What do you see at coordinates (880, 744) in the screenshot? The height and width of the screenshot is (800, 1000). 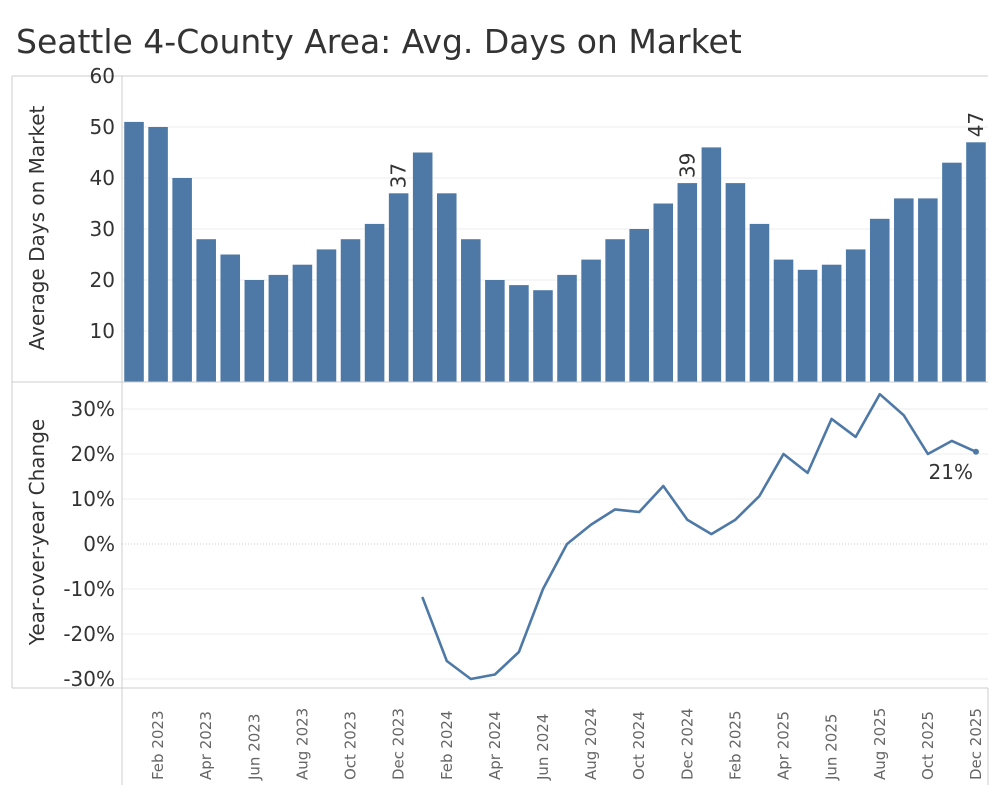 I see `x-tick-label: Aug 2025` at bounding box center [880, 744].